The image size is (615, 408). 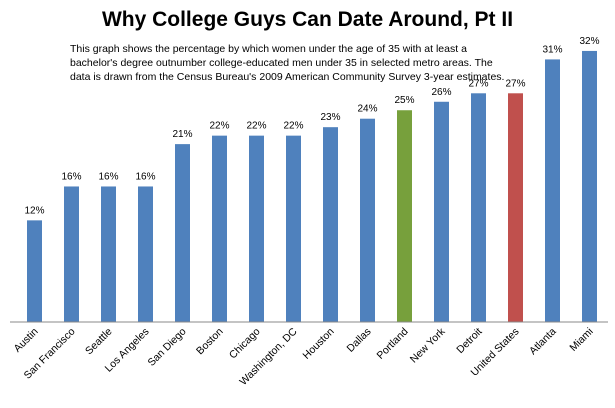 What do you see at coordinates (589, 41) in the screenshot?
I see `value-label-miami: 32%` at bounding box center [589, 41].